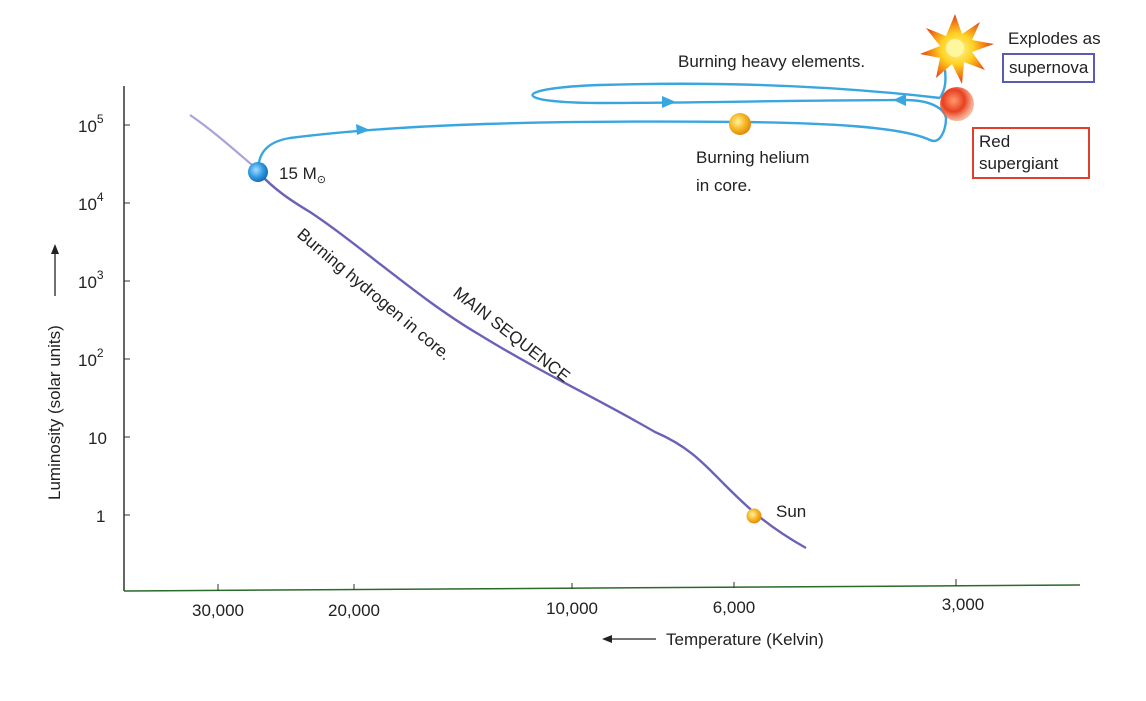  I want to click on helium-star, so click(740, 124).